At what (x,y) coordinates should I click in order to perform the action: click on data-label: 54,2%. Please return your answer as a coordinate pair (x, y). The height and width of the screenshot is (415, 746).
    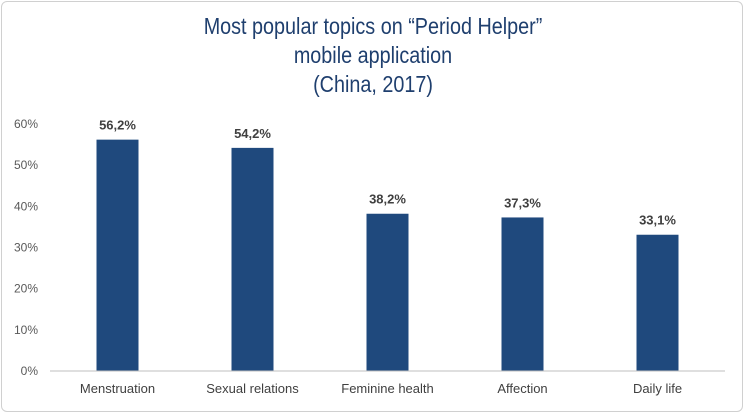
    Looking at the image, I should click on (252, 133).